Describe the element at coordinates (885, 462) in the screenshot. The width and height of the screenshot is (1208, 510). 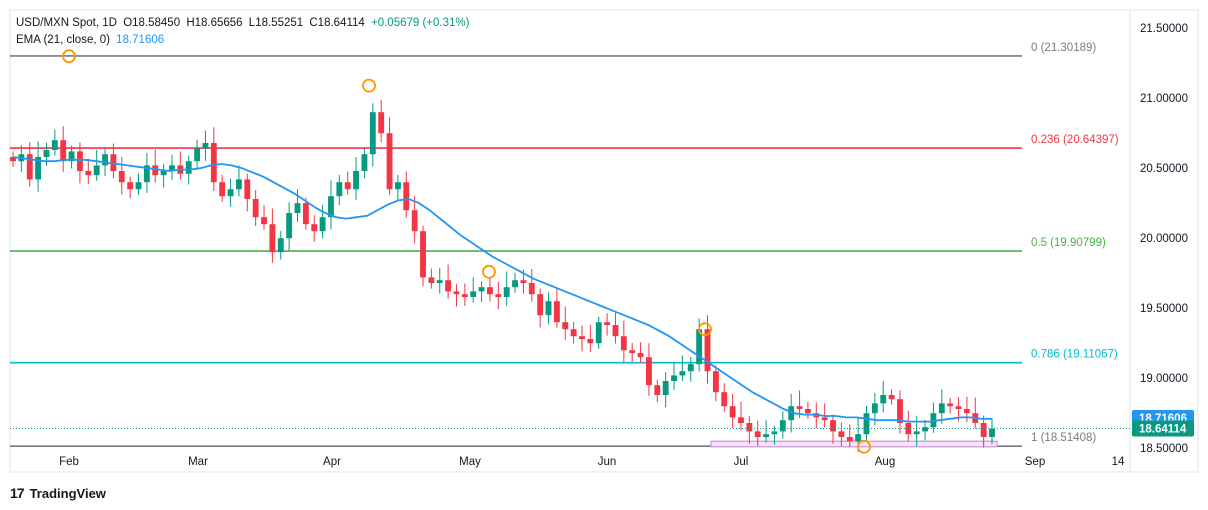
I see `x-tick-label: Aug` at that location.